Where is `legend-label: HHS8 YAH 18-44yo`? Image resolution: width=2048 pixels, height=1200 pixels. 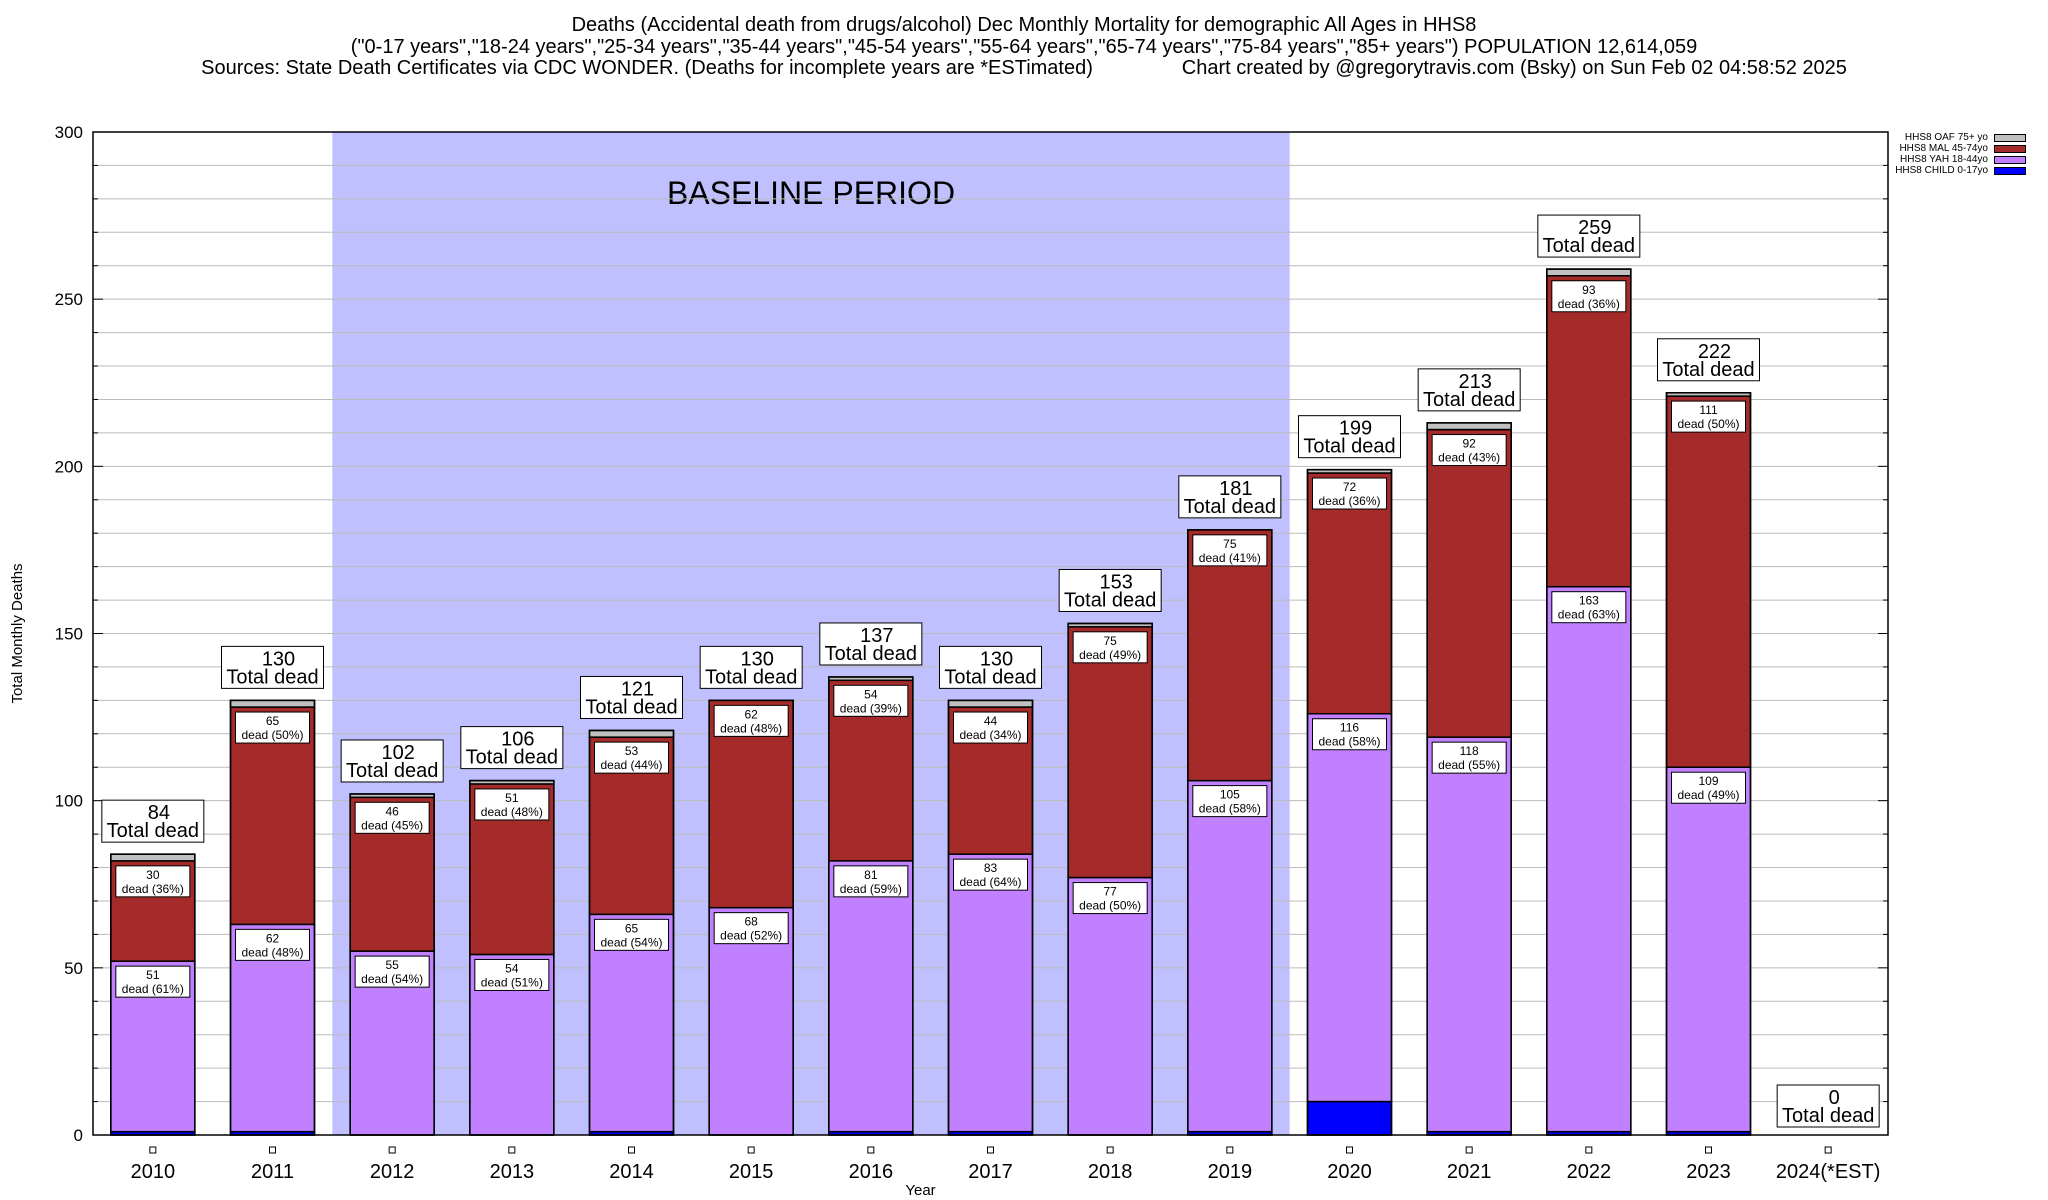
legend-label: HHS8 YAH 18-44yo is located at coordinates (1943, 159).